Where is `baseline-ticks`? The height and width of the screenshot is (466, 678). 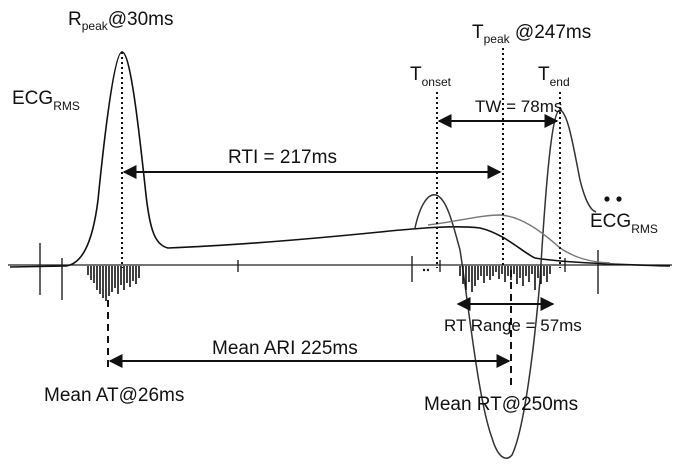 baseline-ticks is located at coordinates (319, 271).